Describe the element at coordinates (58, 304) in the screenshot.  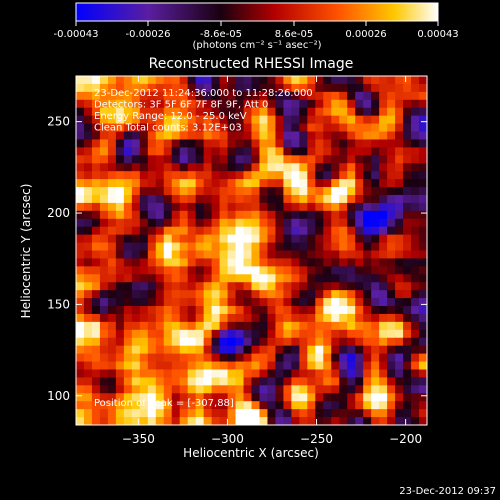
I see `y-tick-label: 150` at that location.